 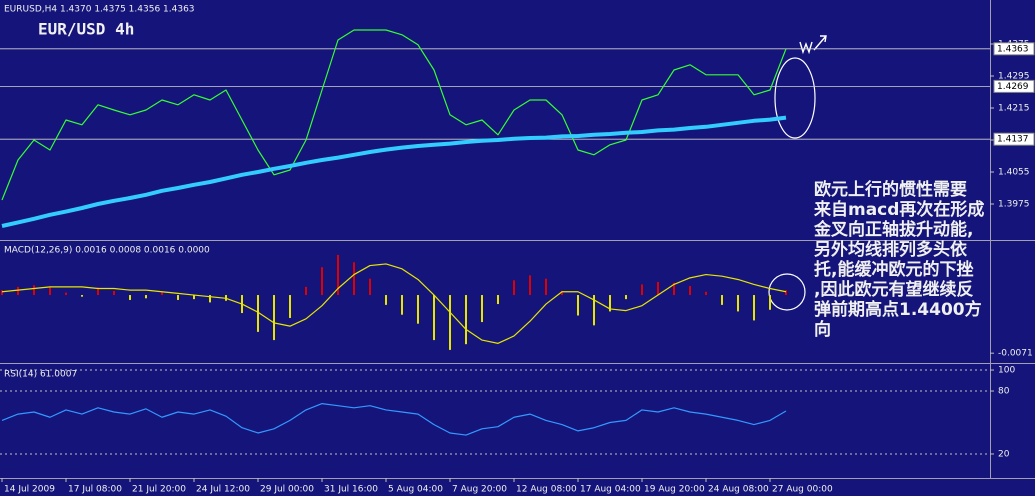 I want to click on x-tick-label: 14 Jul 2009, so click(x=29, y=490).